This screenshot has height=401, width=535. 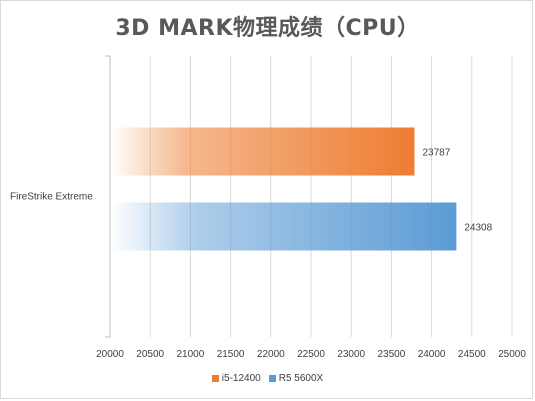 I want to click on chart-title: 3D MARK物理成绩（CPU）, so click(x=267, y=28).